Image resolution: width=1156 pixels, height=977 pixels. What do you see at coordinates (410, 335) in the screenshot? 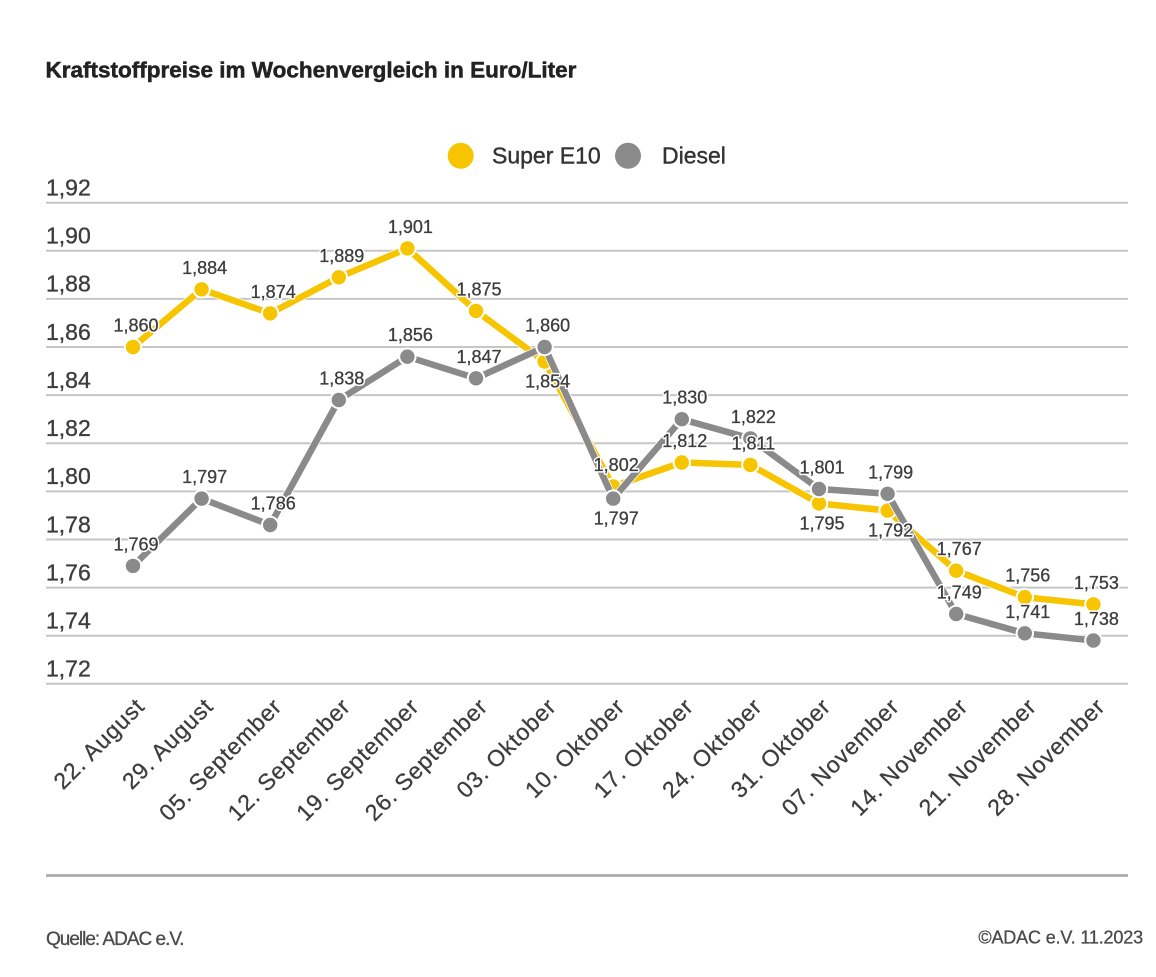
I see `svg-text: 1,856` at bounding box center [410, 335].